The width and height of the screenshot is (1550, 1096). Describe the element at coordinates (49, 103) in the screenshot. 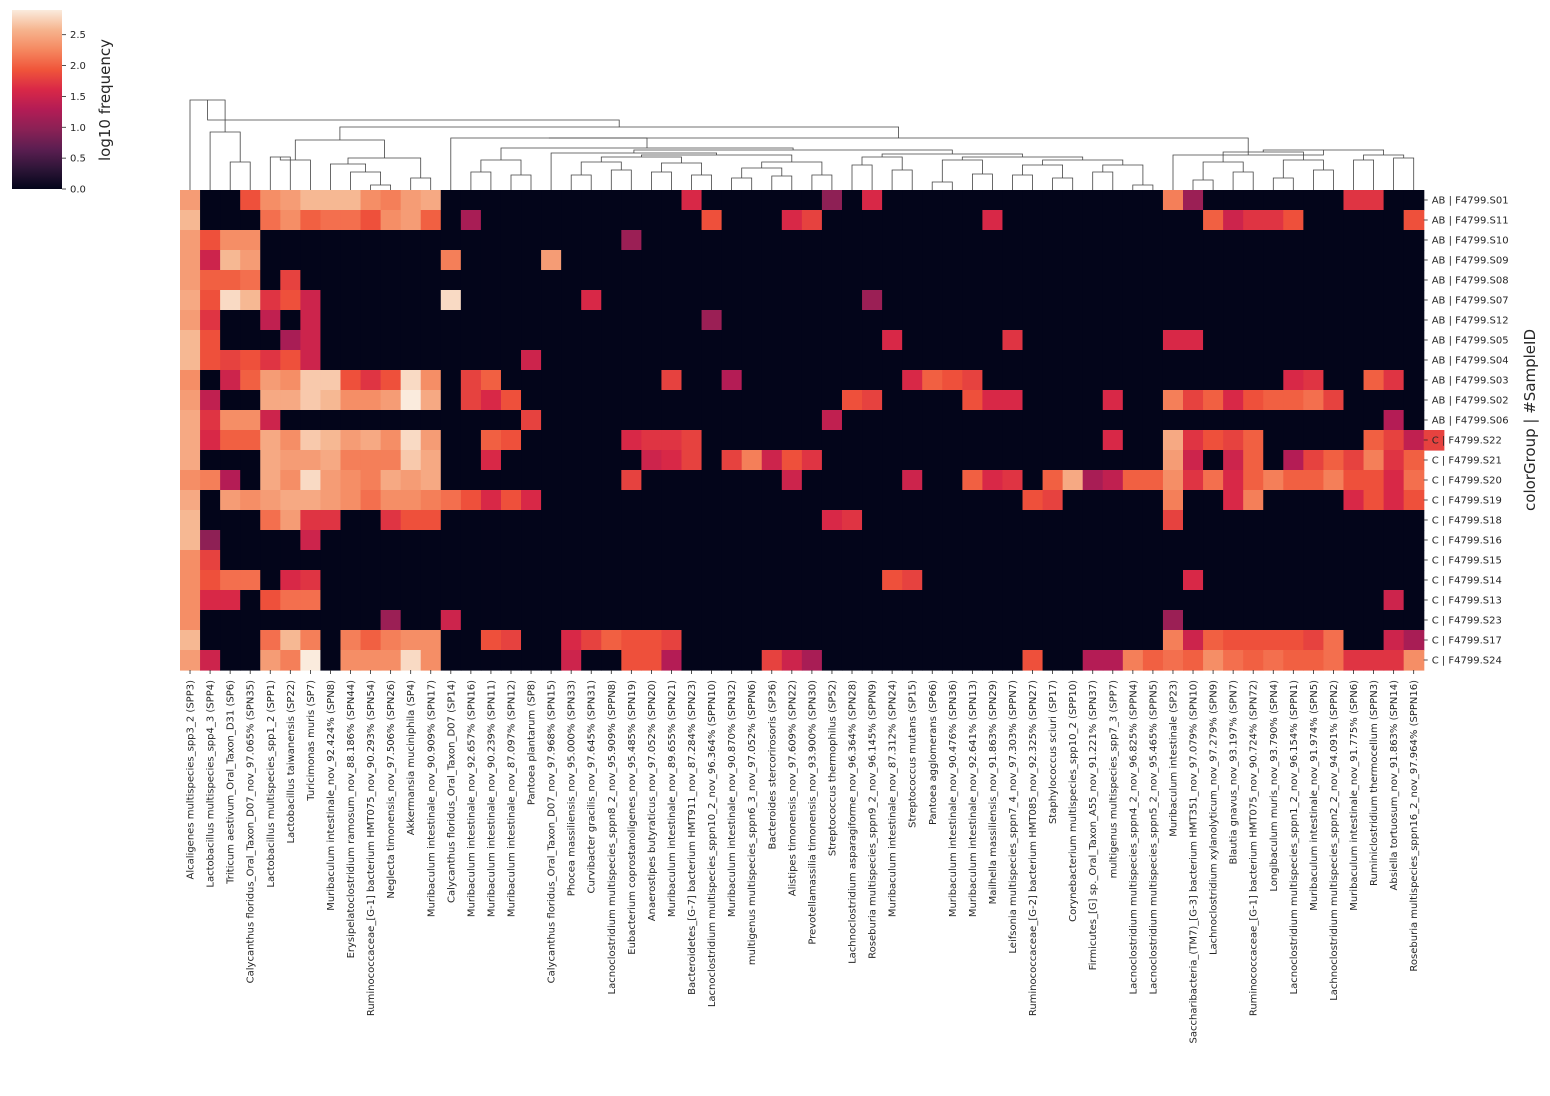

I see `colorbar: 0.00.51.01.52.02.5` at that location.